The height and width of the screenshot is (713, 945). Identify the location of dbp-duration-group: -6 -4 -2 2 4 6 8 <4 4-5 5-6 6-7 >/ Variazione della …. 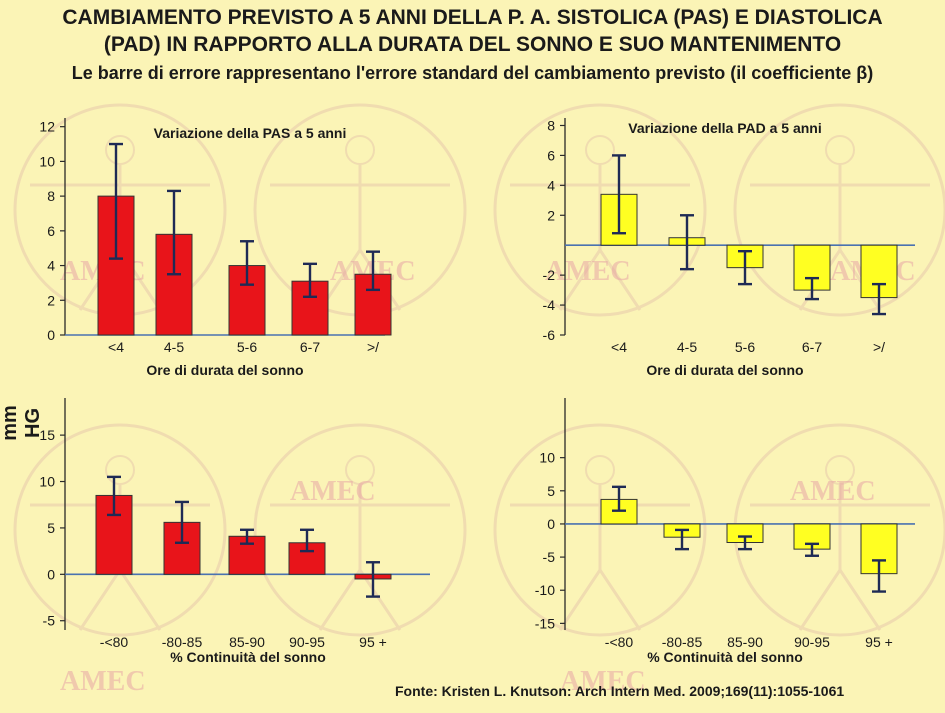
(729, 247).